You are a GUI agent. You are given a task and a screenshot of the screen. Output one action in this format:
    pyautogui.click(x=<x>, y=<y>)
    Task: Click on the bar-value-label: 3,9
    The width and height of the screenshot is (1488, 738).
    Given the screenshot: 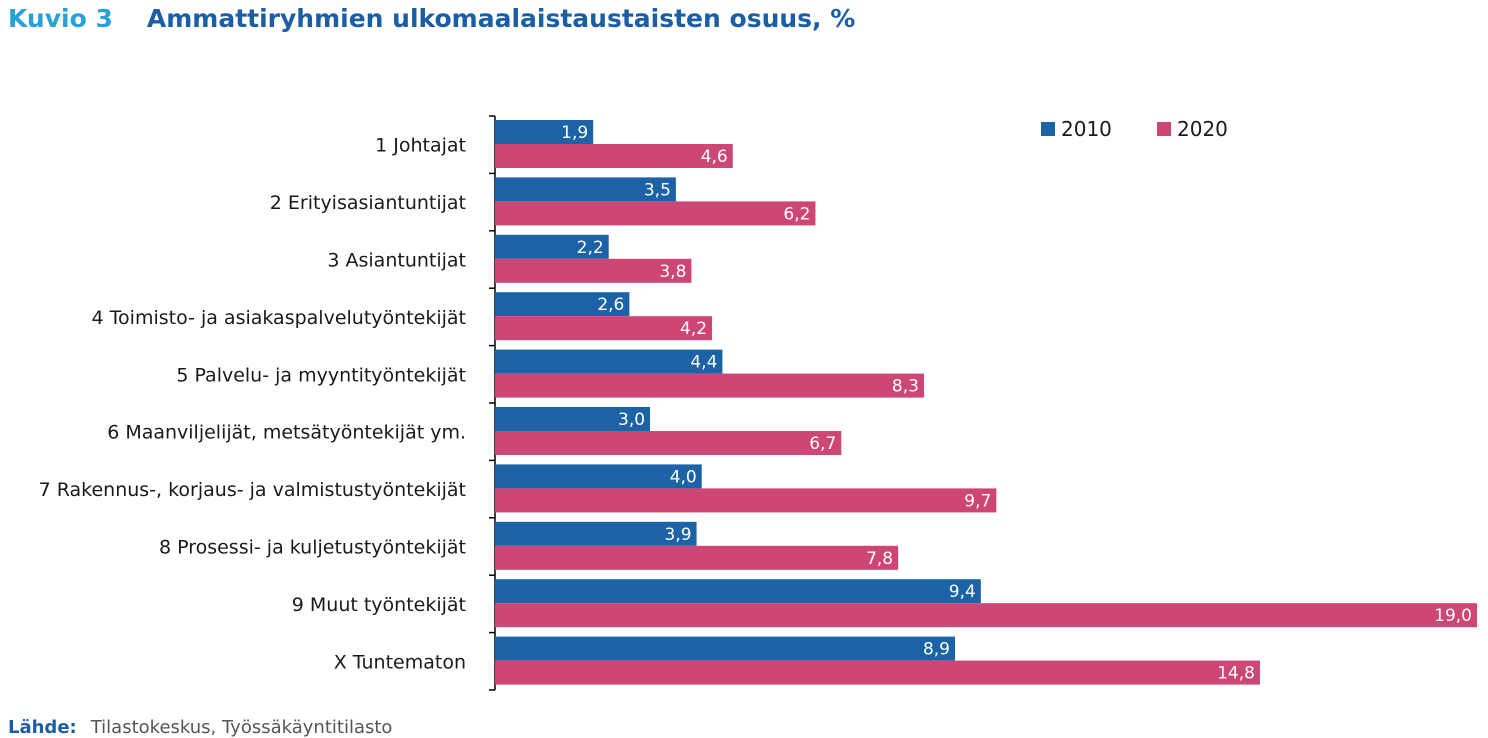 What is the action you would take?
    pyautogui.click(x=678, y=535)
    